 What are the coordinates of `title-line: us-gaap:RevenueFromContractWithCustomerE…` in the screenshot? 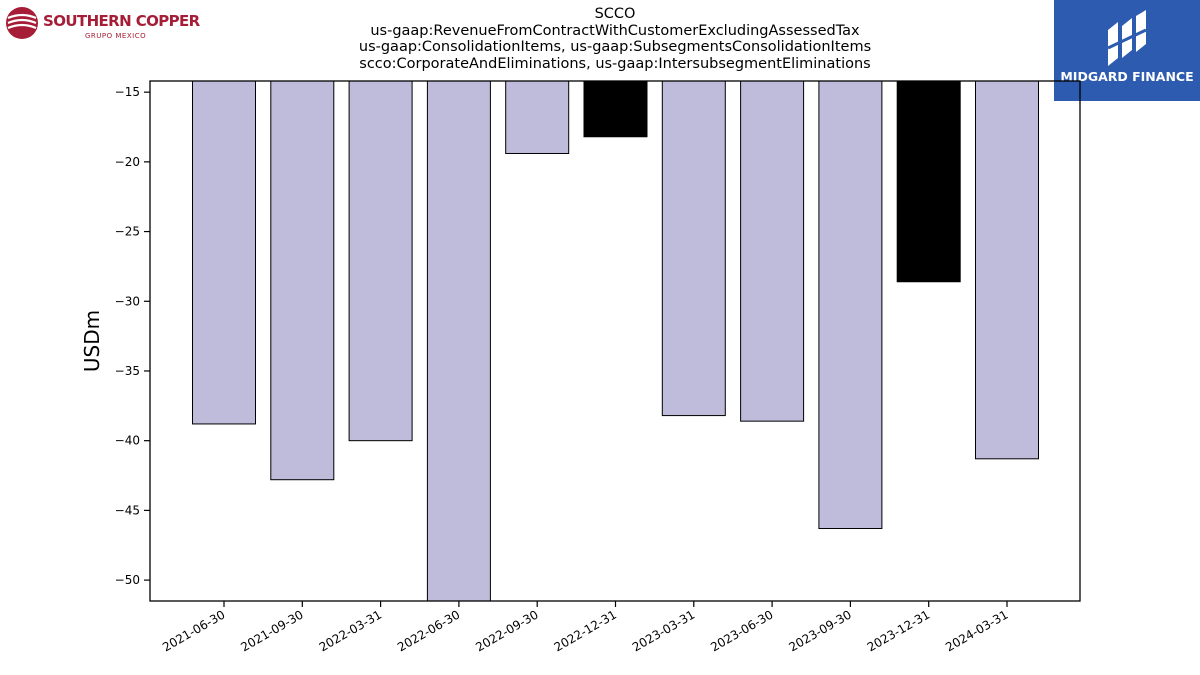 It's located at (615, 30).